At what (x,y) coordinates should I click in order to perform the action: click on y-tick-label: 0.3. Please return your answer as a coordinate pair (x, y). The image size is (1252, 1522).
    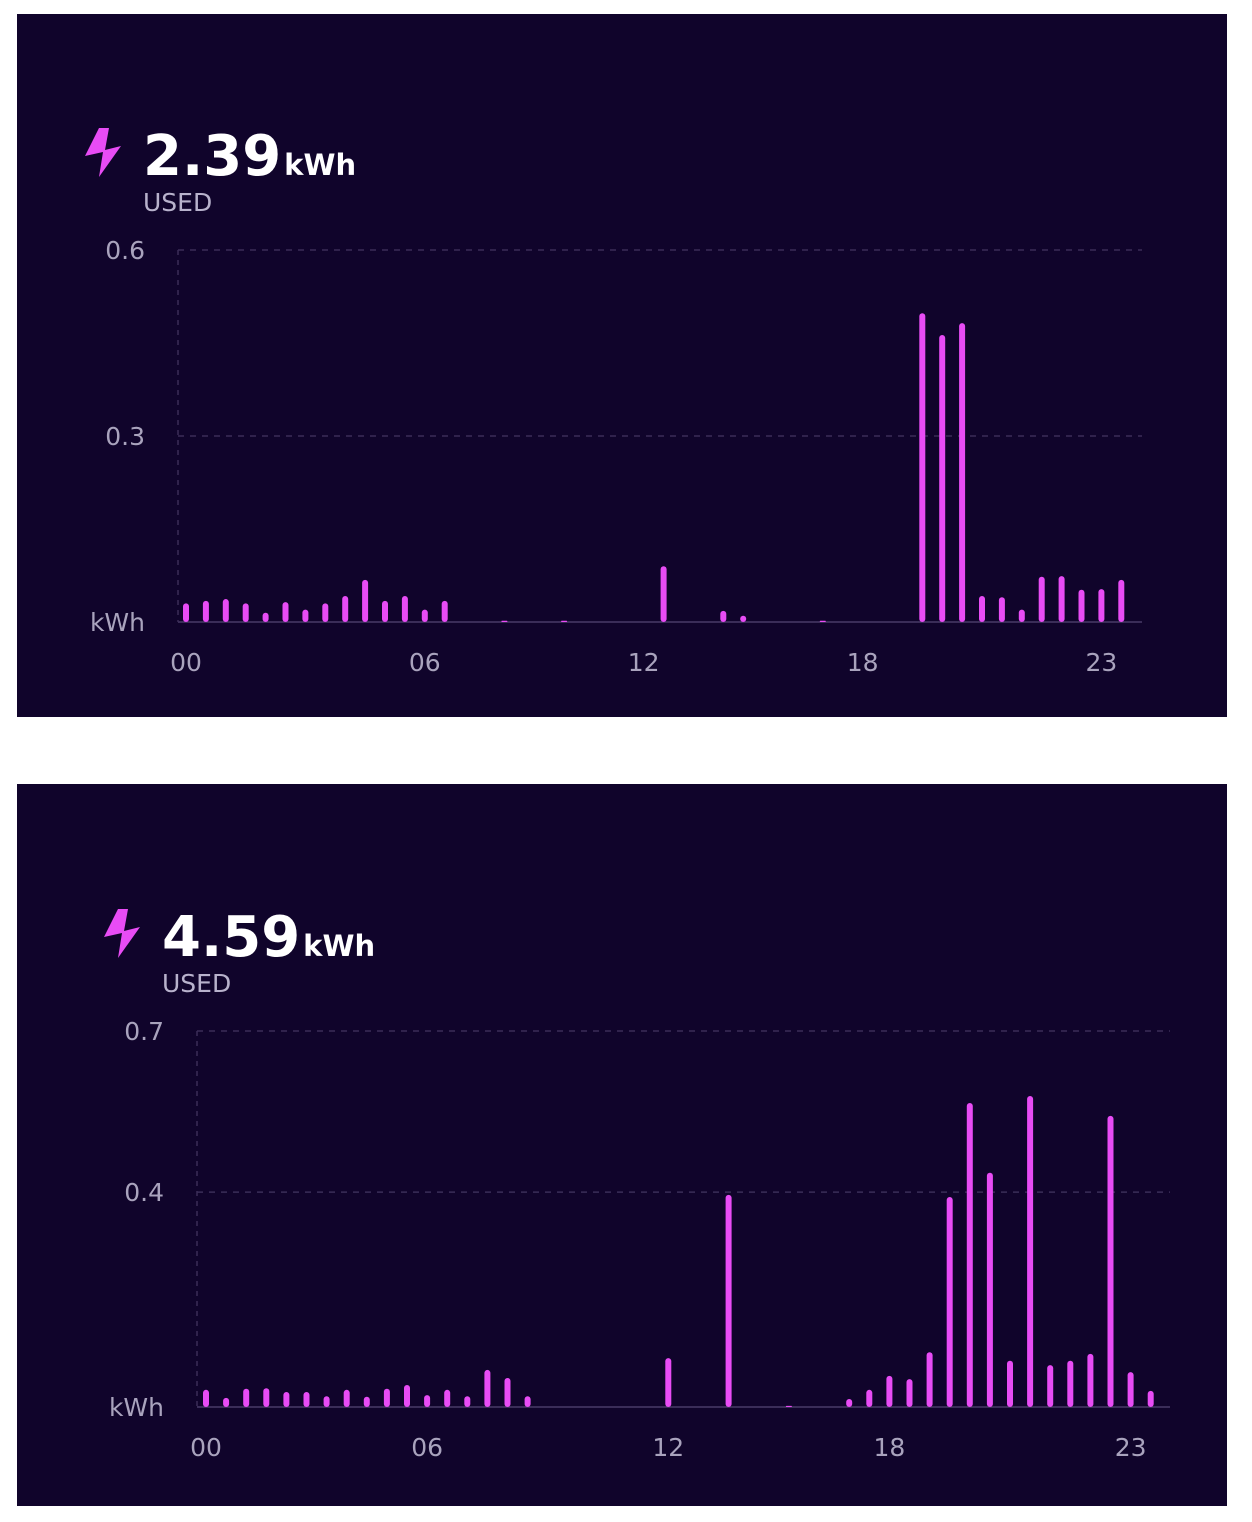
    Looking at the image, I should click on (125, 436).